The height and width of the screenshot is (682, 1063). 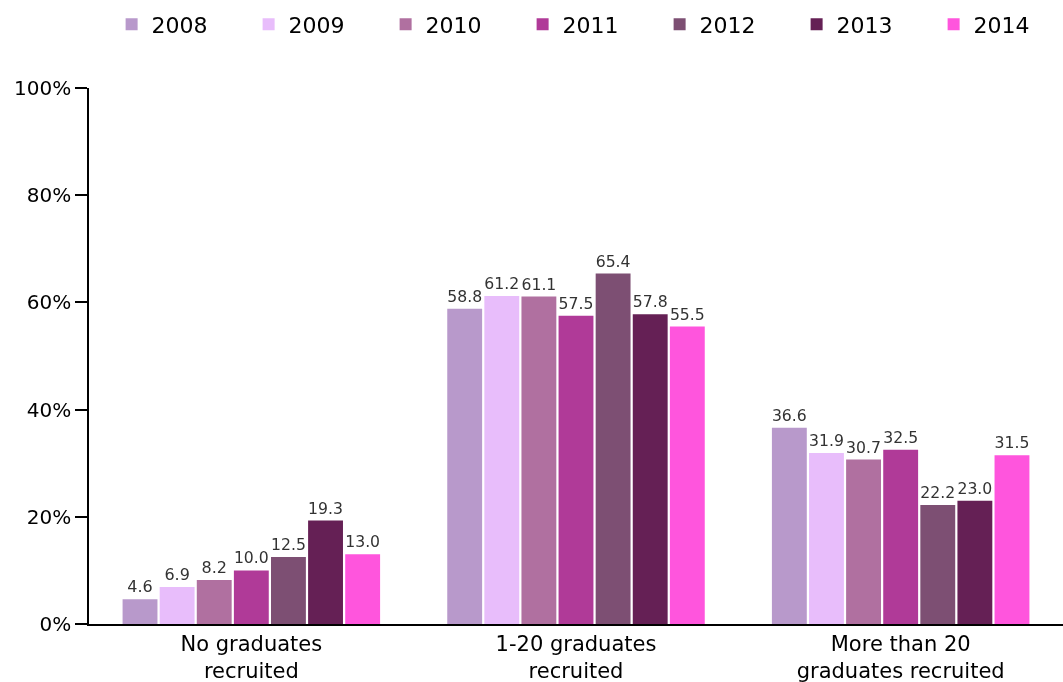 What do you see at coordinates (179, 25) in the screenshot?
I see `legend-label: 2008` at bounding box center [179, 25].